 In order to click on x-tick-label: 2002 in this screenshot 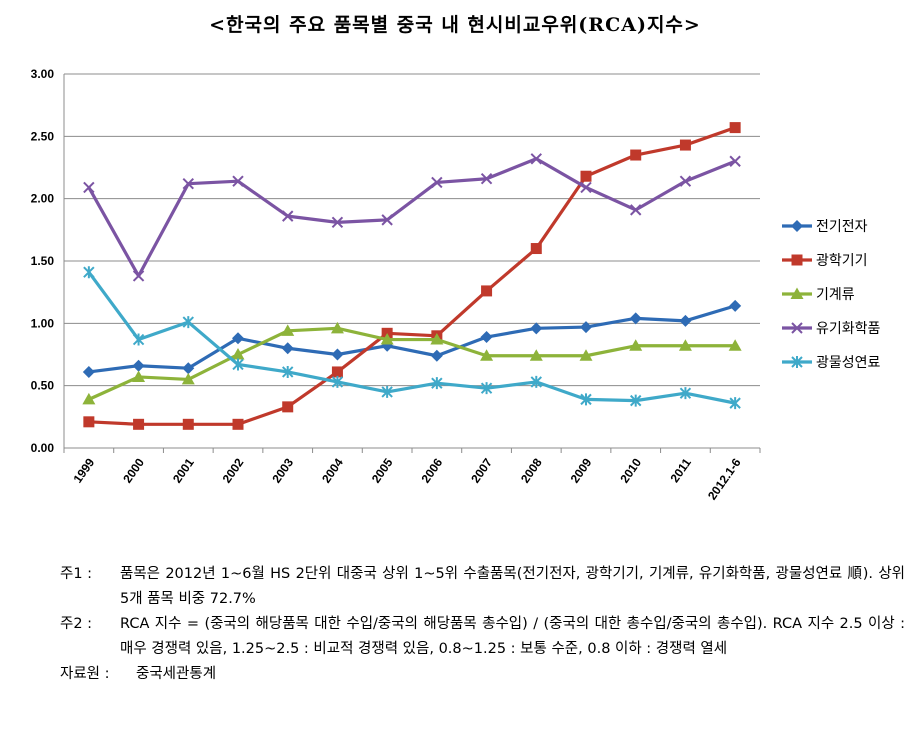, I will do `click(233, 470)`.